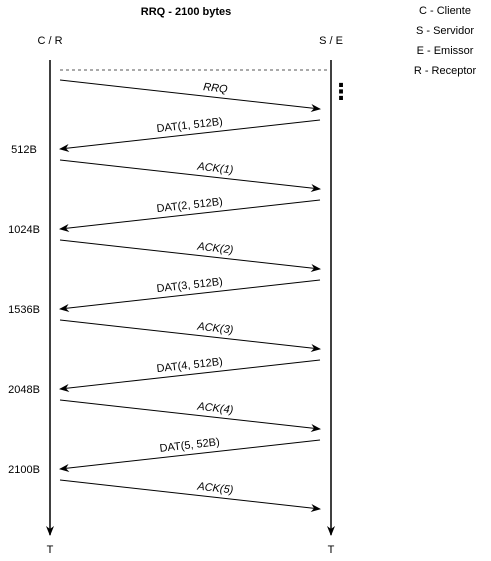 Image resolution: width=491 pixels, height=561 pixels. Describe the element at coordinates (49, 41) in the screenshot. I see `client-label: C / R` at that location.